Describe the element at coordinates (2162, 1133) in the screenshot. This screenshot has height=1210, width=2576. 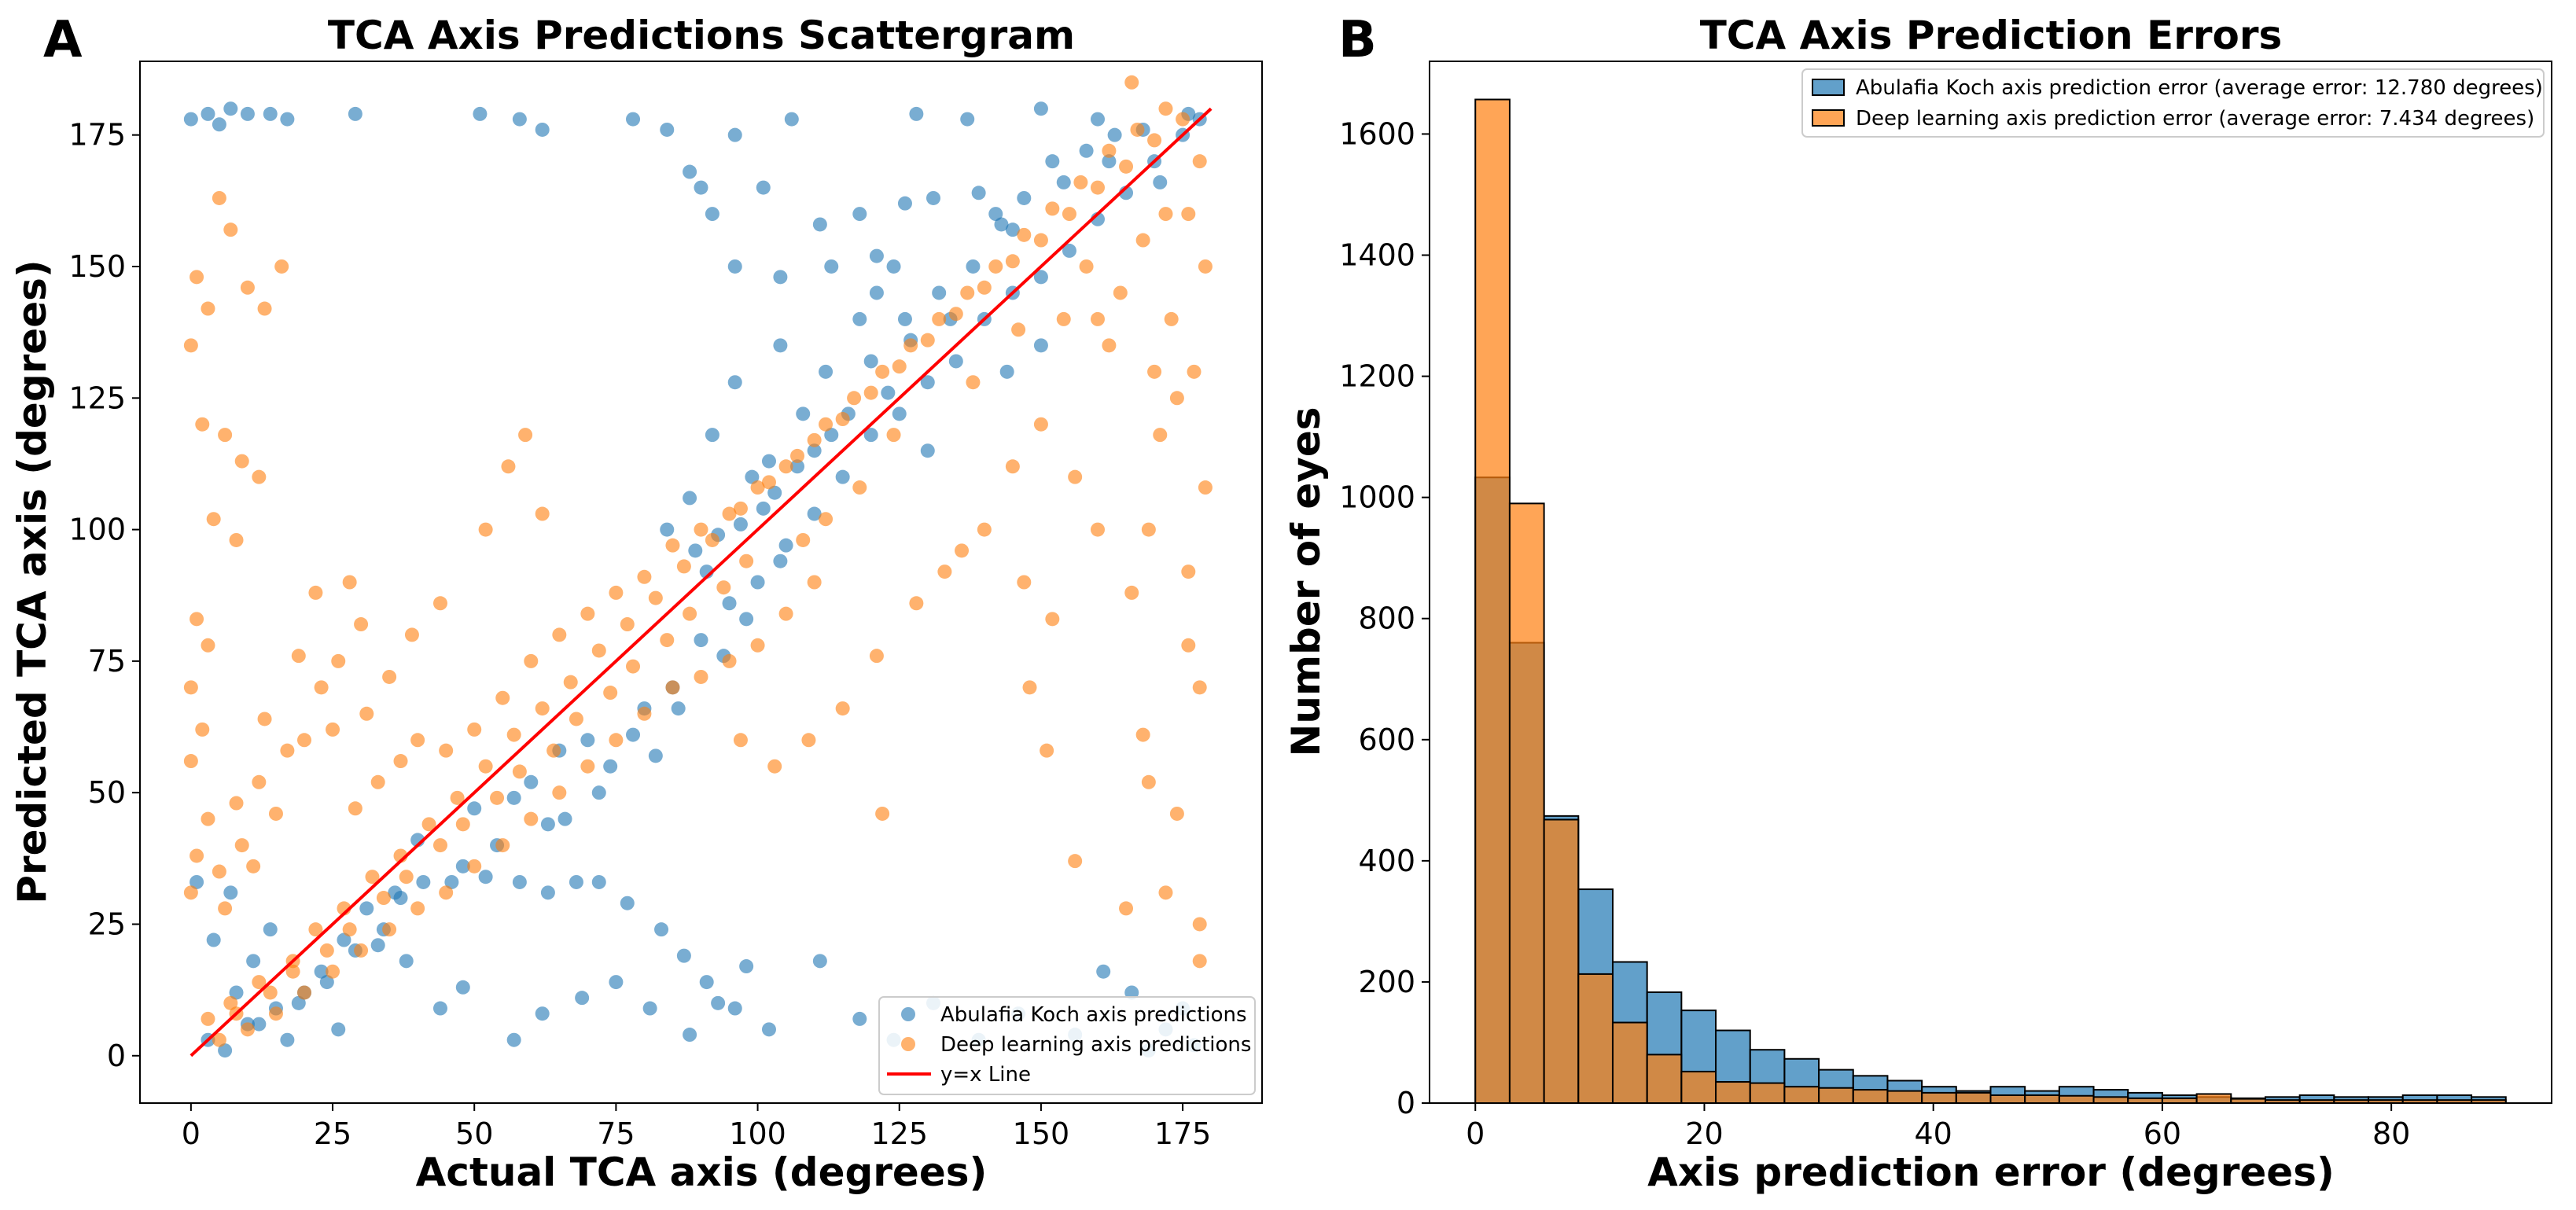
I see `histogram-x-tick-label: 60` at that location.